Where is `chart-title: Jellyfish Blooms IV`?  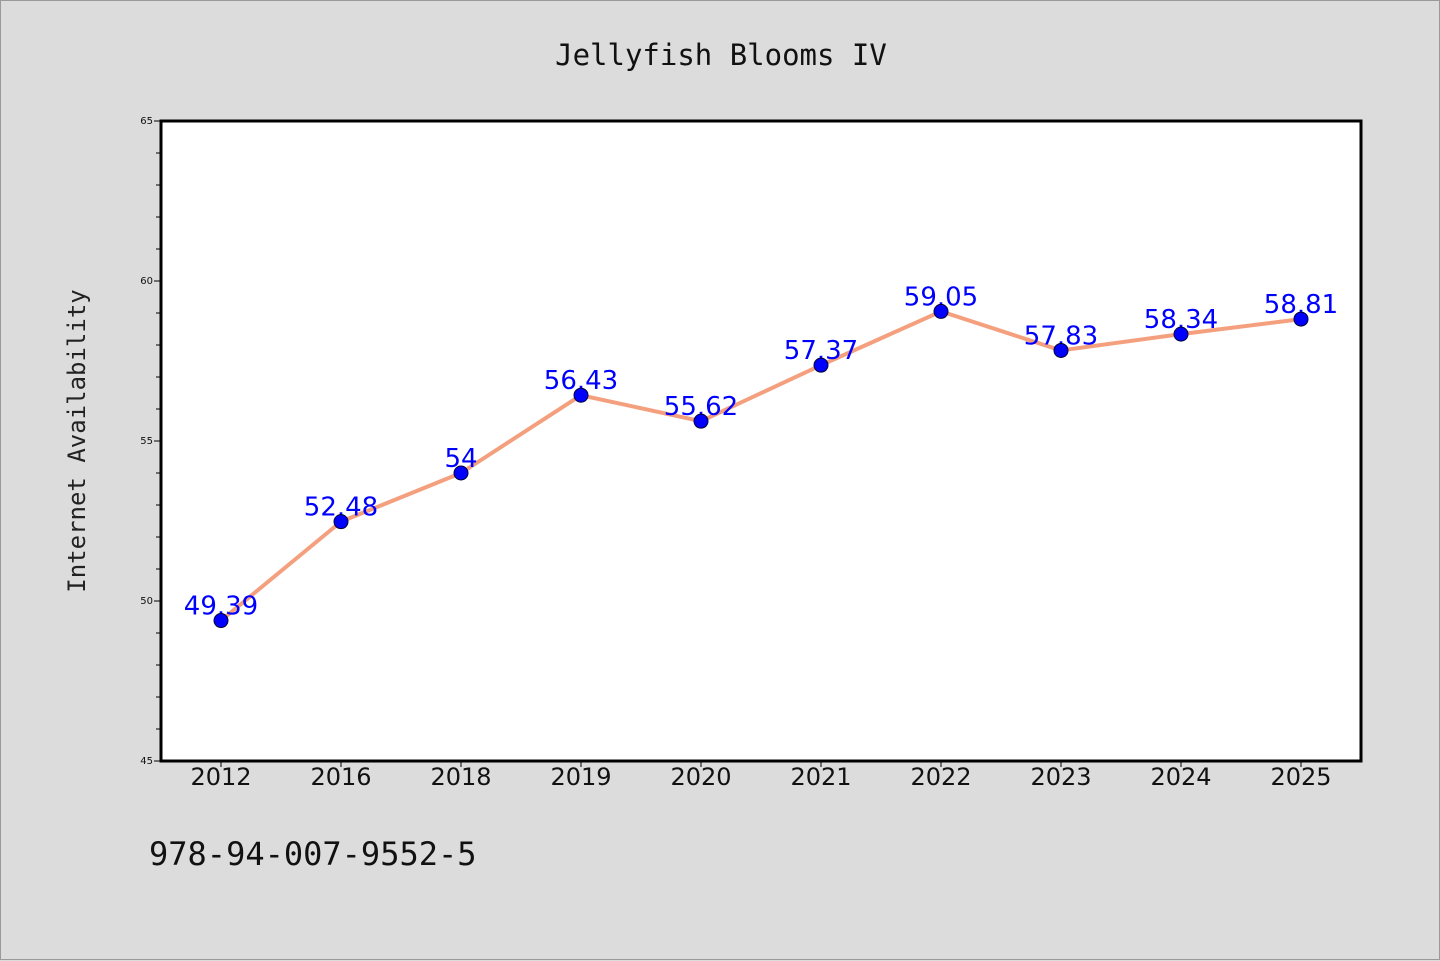
chart-title: Jellyfish Blooms IV is located at coordinates (721, 55).